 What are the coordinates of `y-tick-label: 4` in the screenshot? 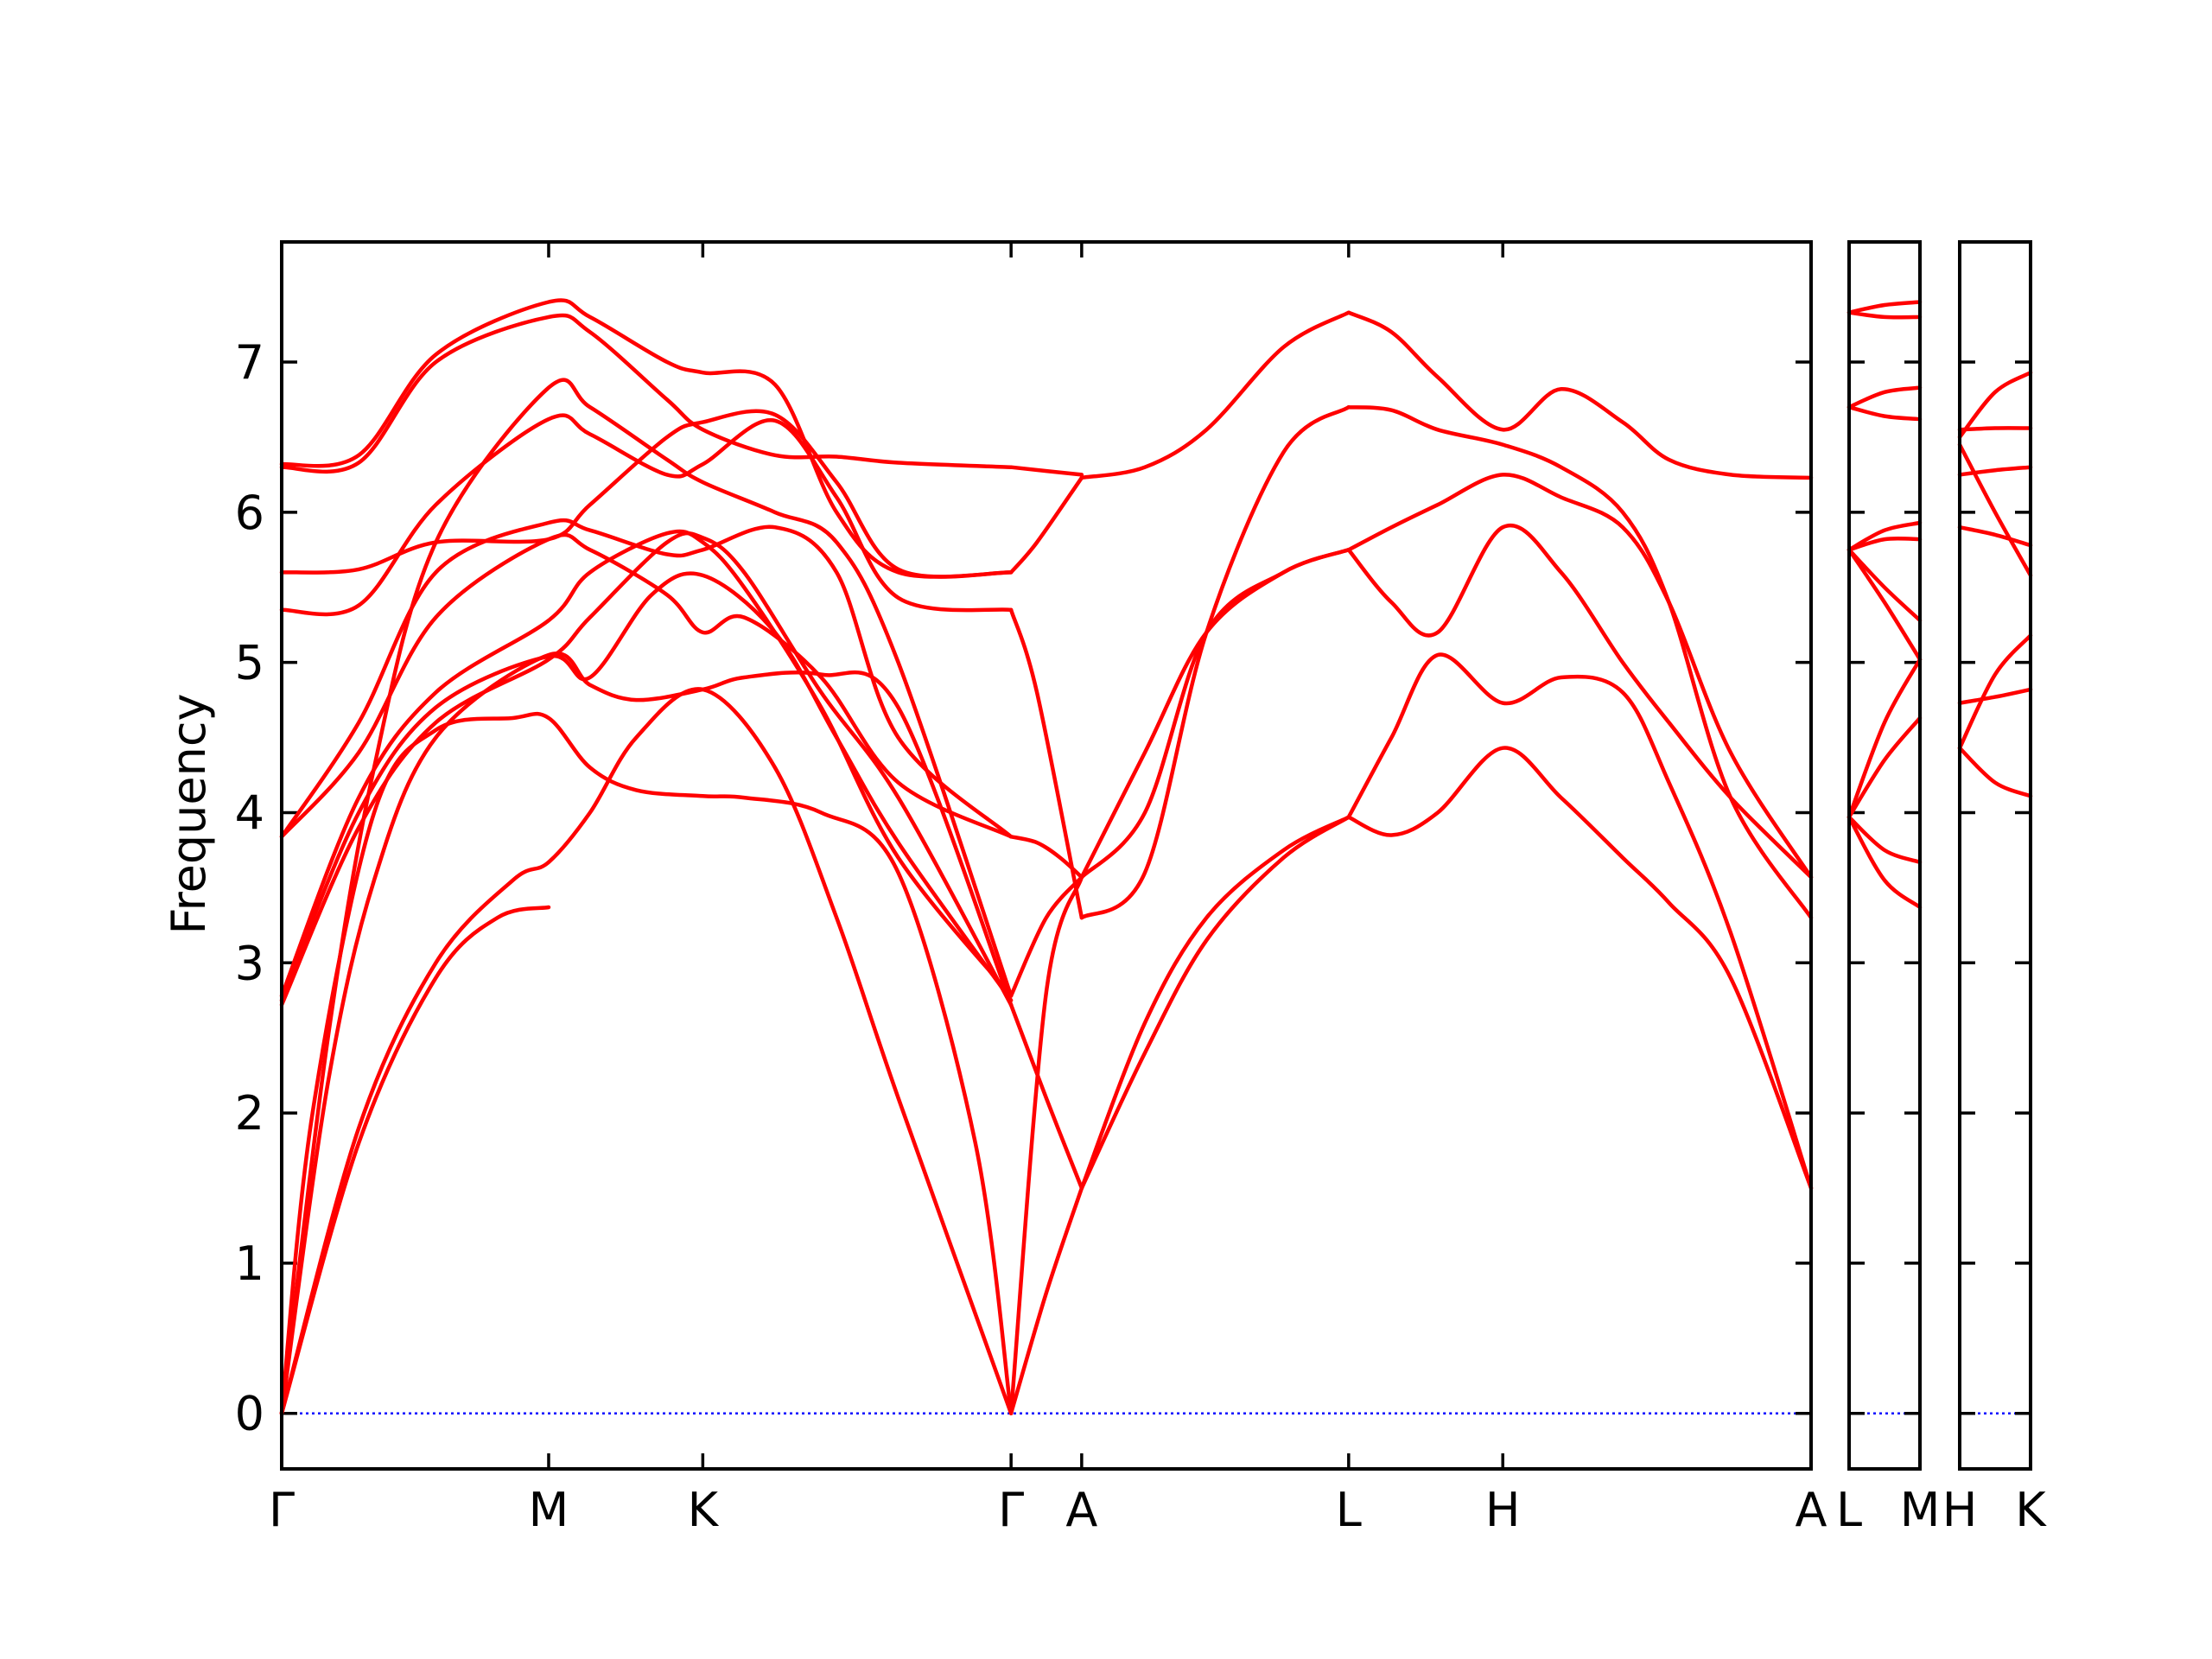 It's located at (249, 812).